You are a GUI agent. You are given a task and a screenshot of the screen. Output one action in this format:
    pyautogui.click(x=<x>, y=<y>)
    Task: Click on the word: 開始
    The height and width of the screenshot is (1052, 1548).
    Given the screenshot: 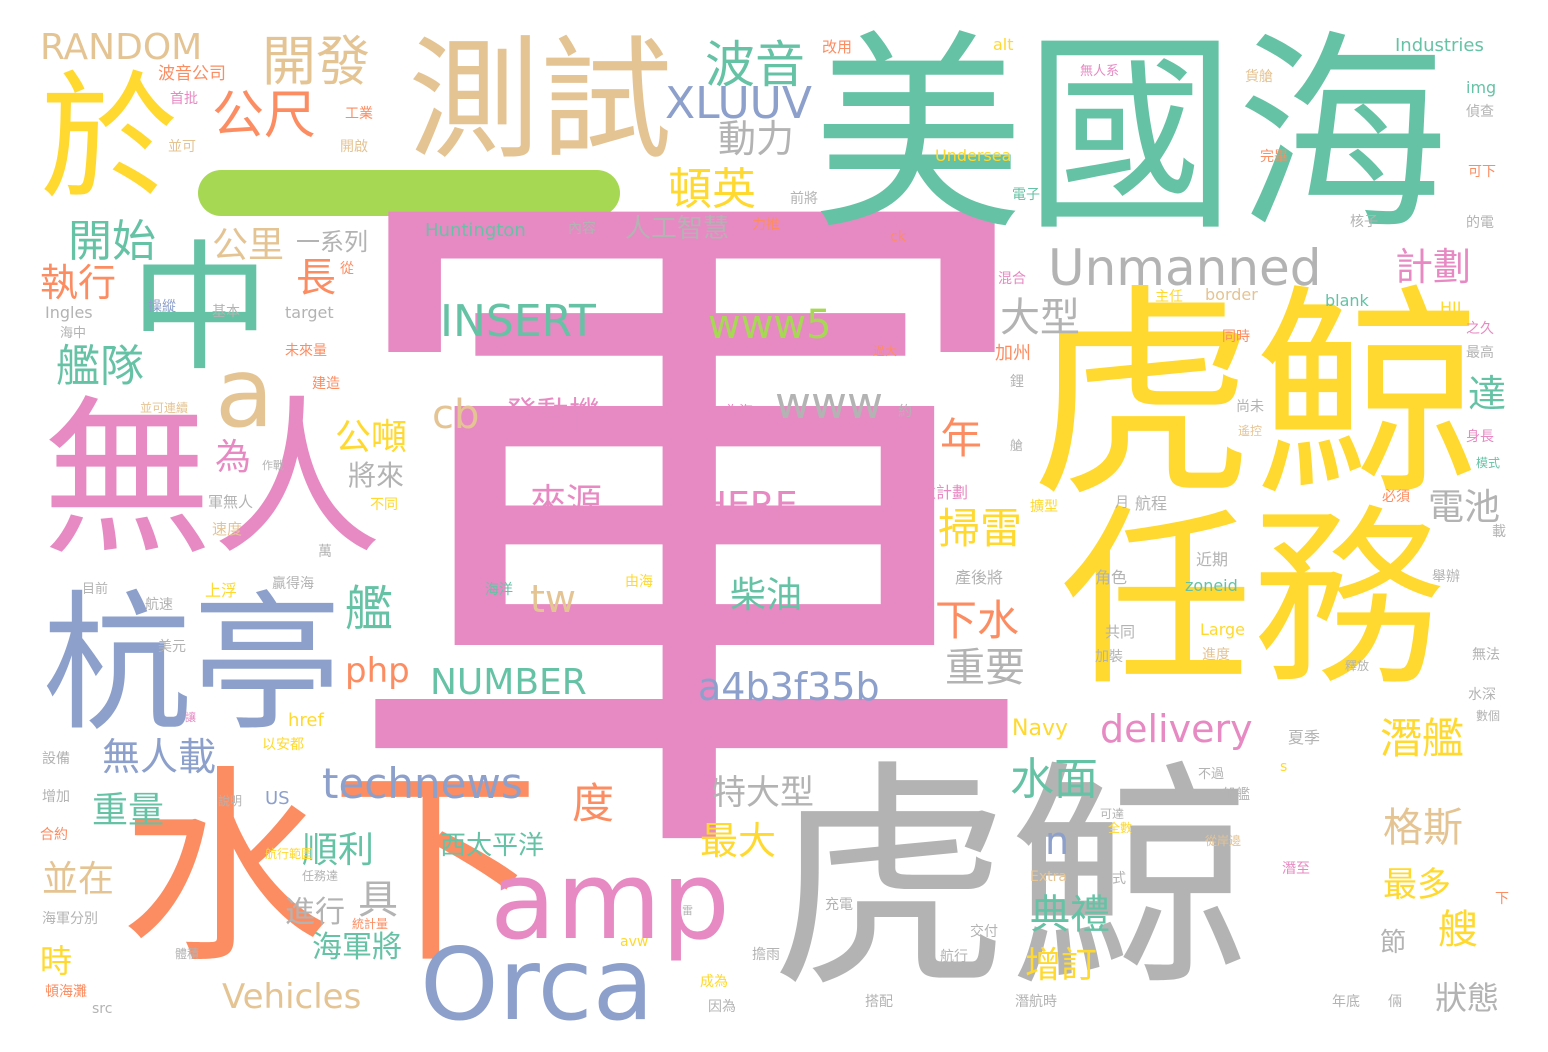 What is the action you would take?
    pyautogui.click(x=112, y=241)
    